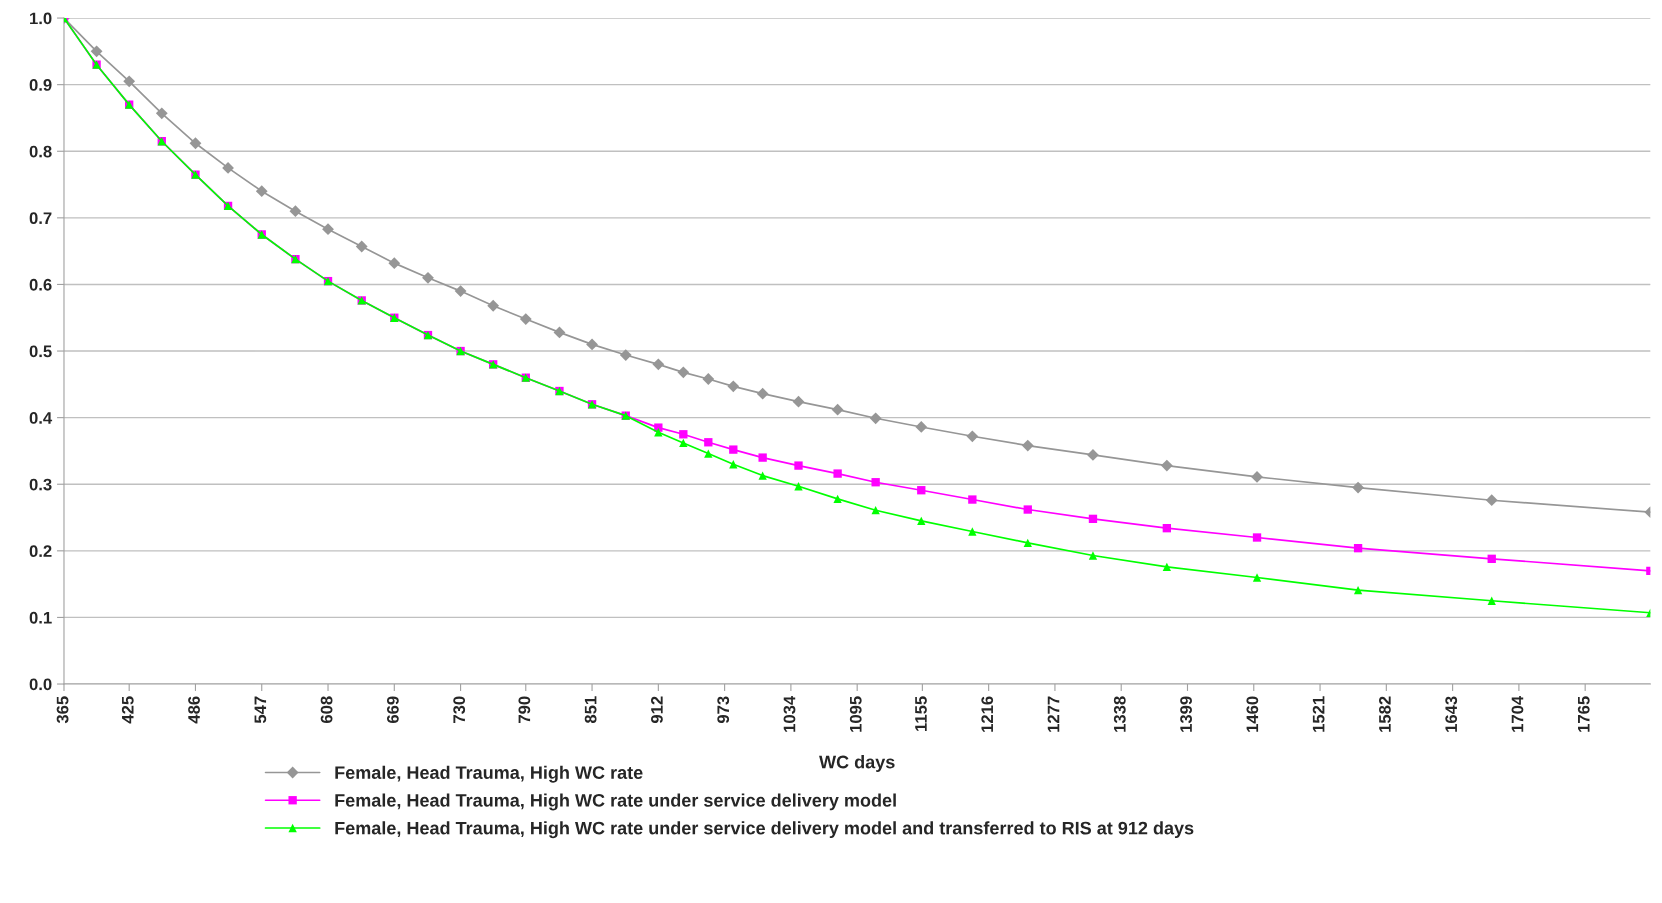  What do you see at coordinates (40, 284) in the screenshot?
I see `y-tick-label: 0.6` at bounding box center [40, 284].